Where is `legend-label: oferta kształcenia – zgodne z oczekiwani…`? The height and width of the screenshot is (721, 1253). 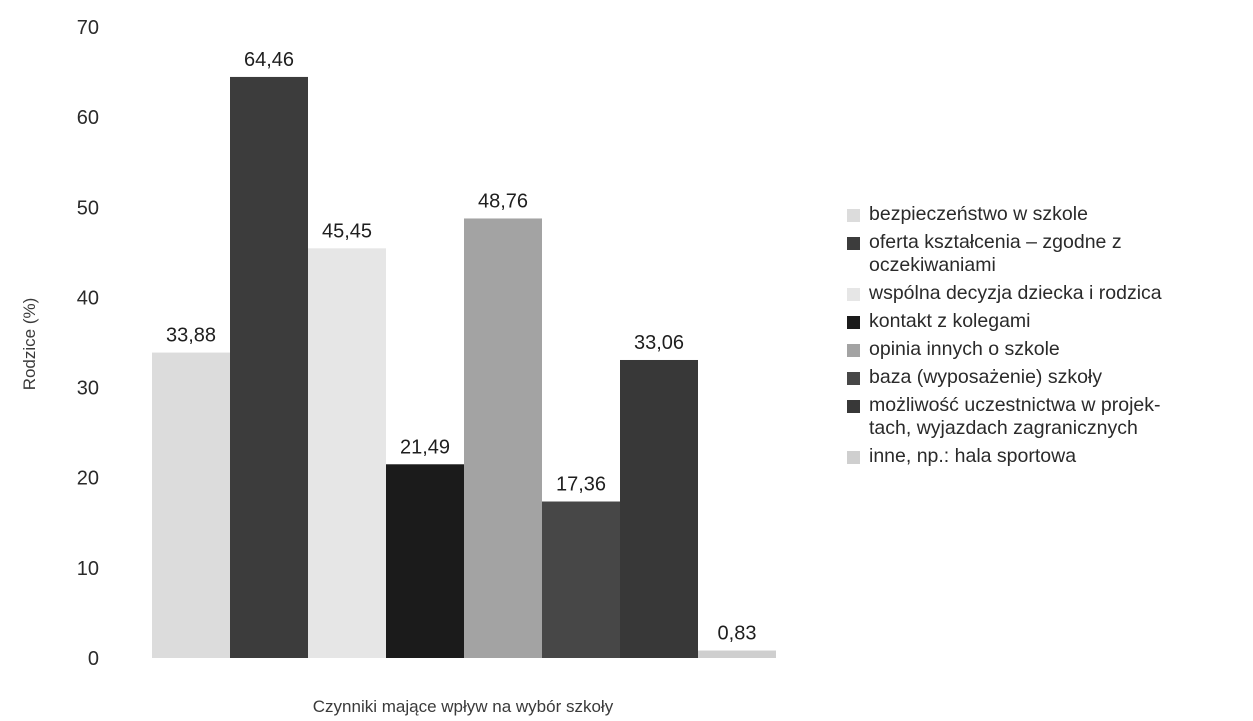
legend-label: oferta kształcenia – zgodne z oczekiwani… is located at coordinates (995, 253).